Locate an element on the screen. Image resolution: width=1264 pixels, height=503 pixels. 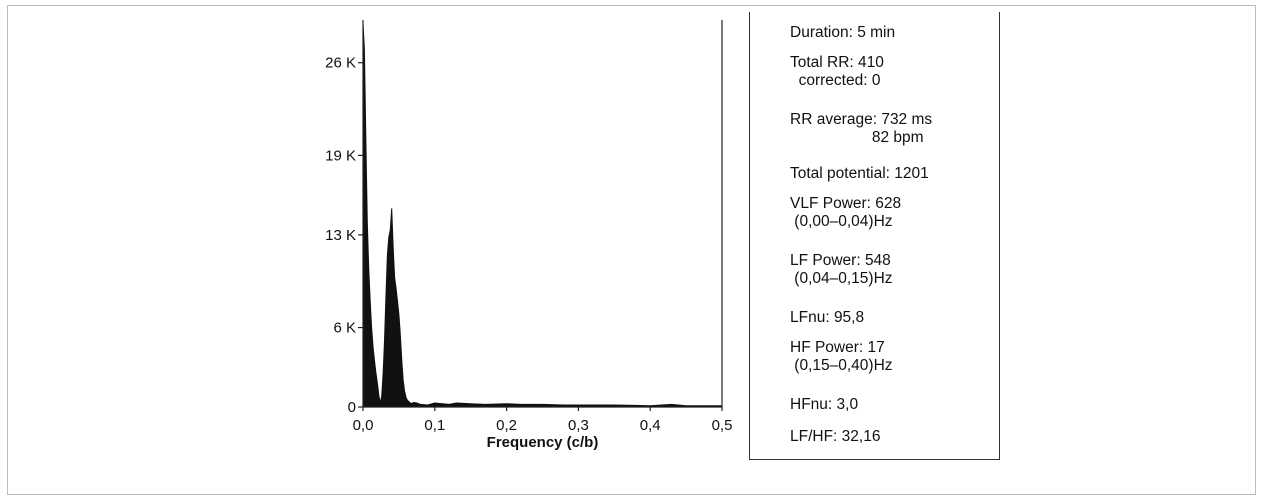
stat-lf-range: (0,04–0,15)Hz is located at coordinates (841, 278).